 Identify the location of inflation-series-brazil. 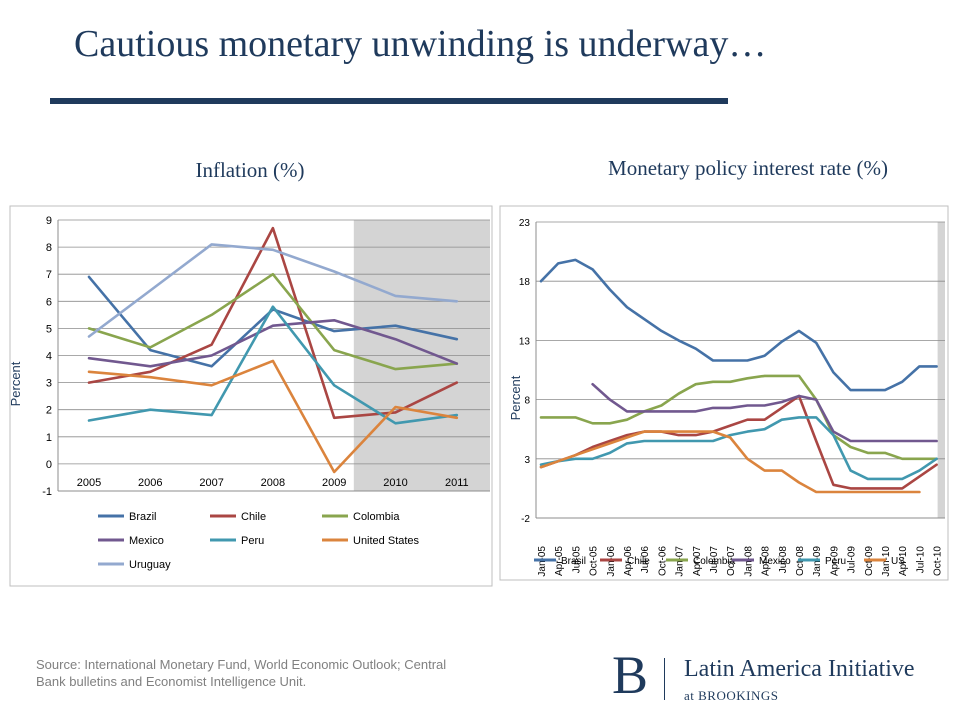
(273, 321).